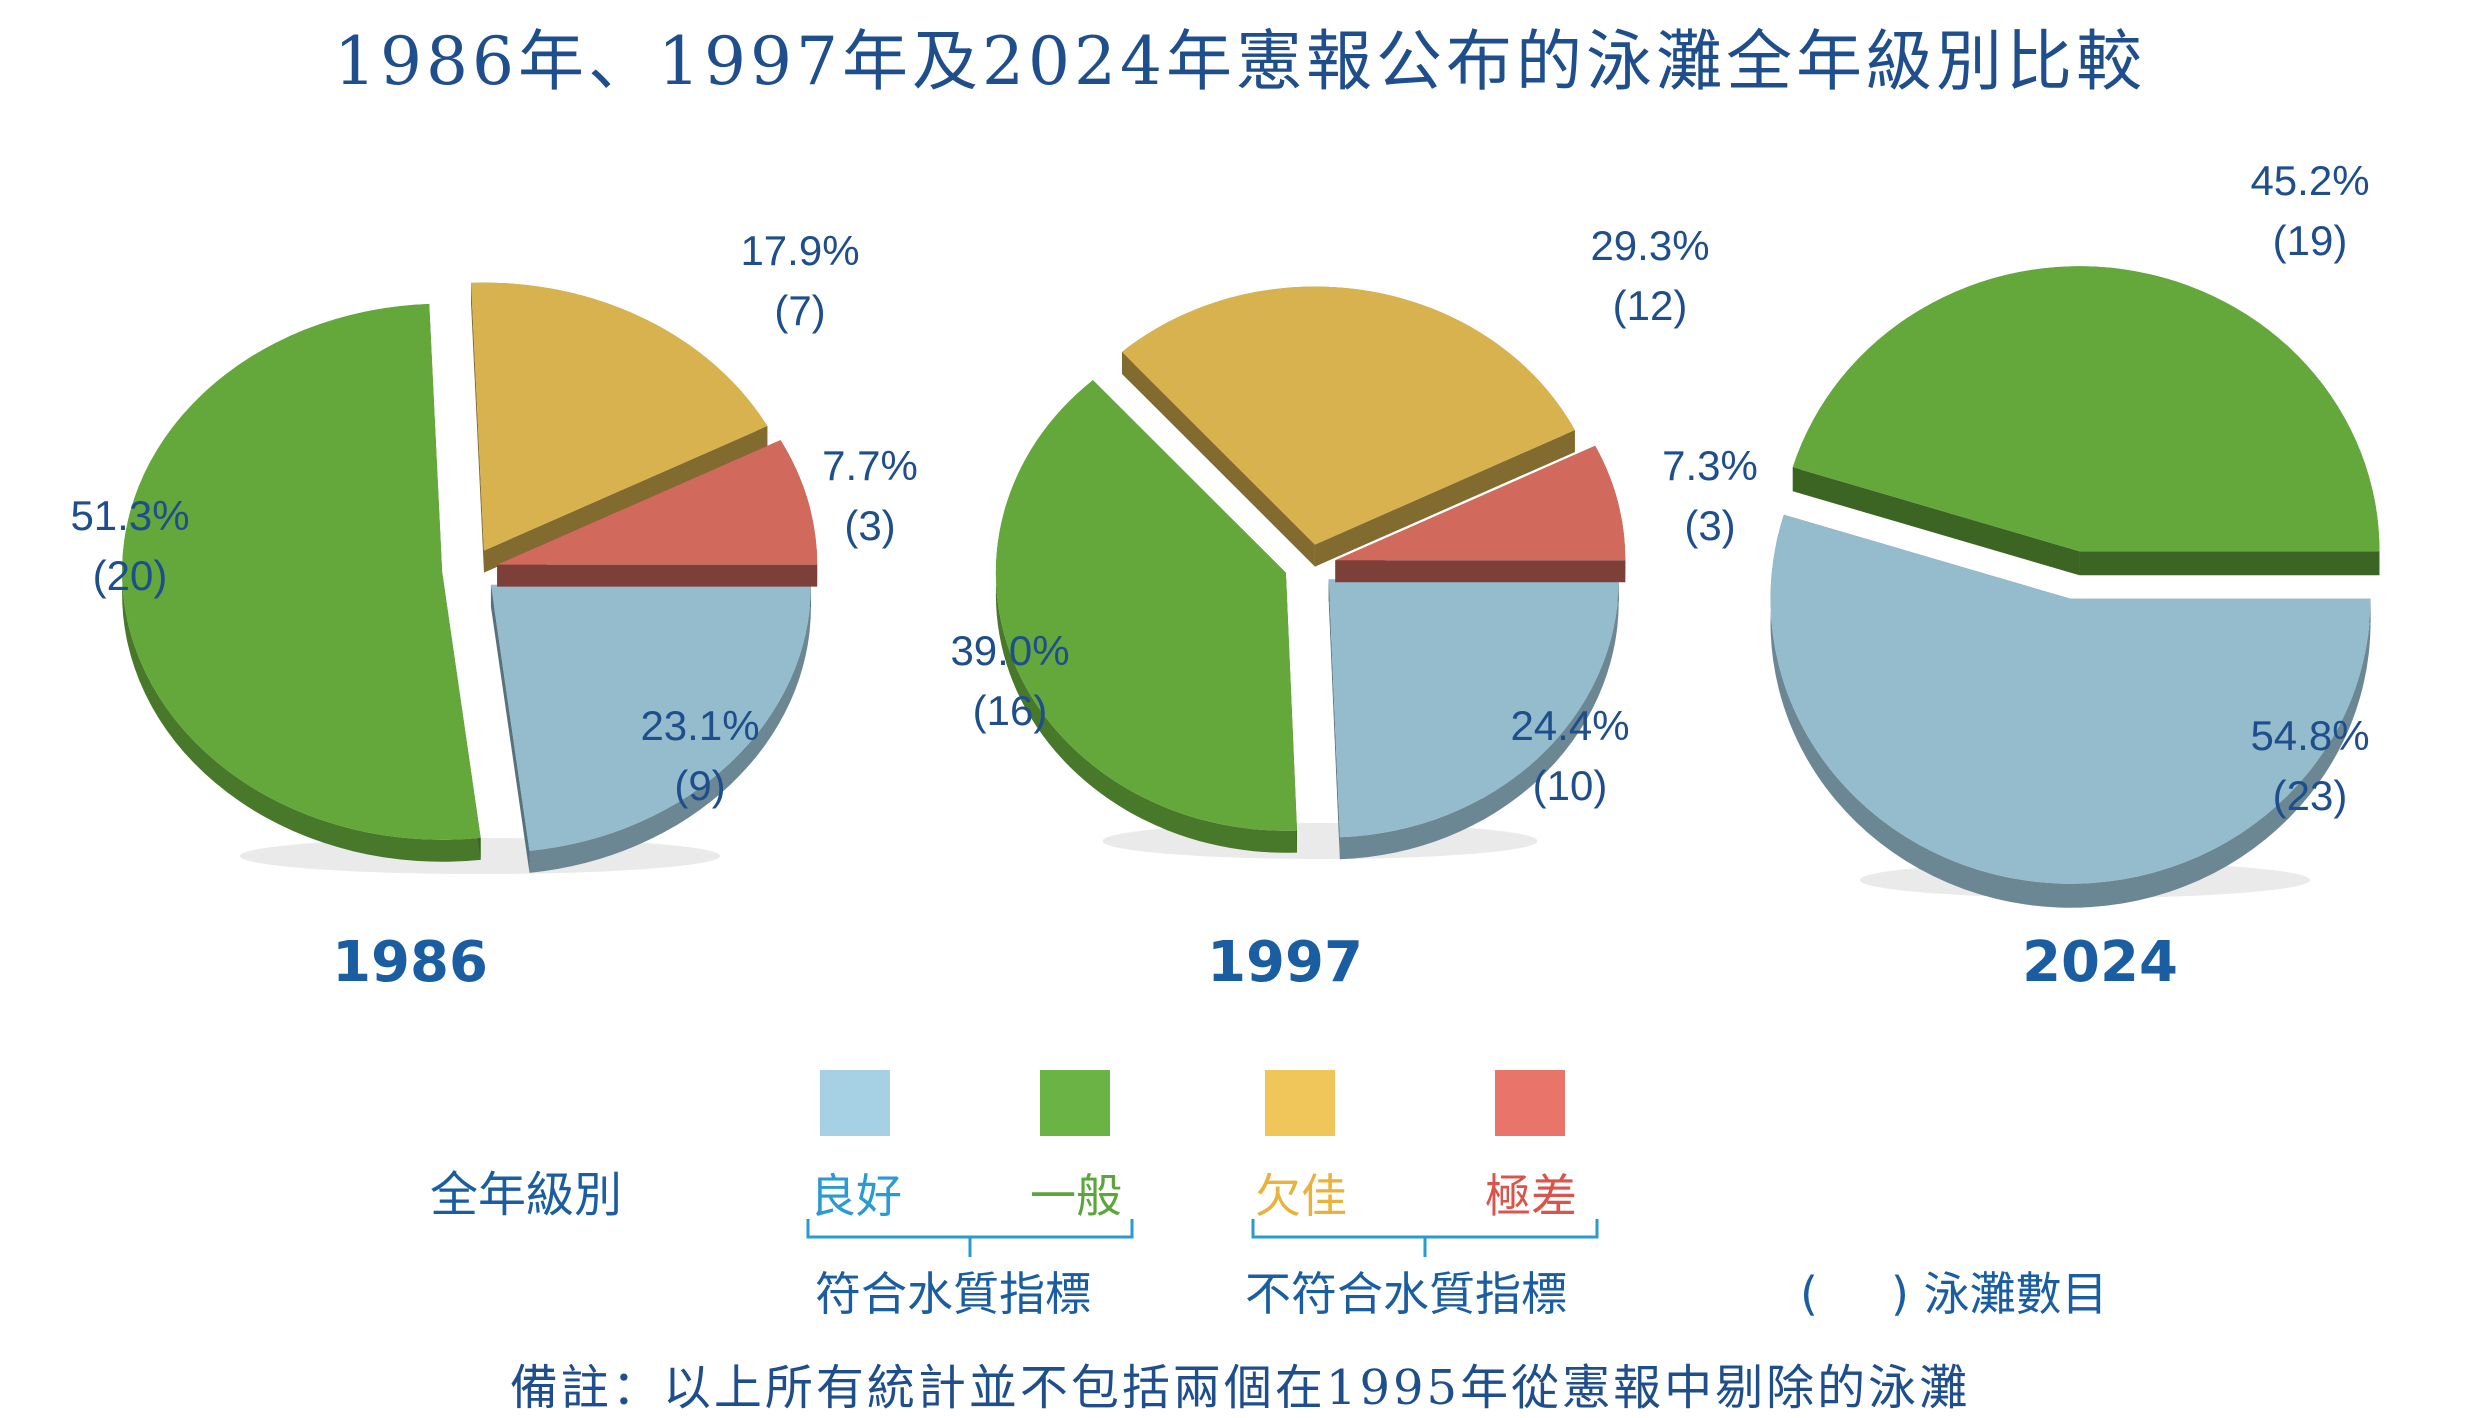  Describe the element at coordinates (799, 250) in the screenshot. I see `data-label-percent-poor-1986: 17.9%` at that location.